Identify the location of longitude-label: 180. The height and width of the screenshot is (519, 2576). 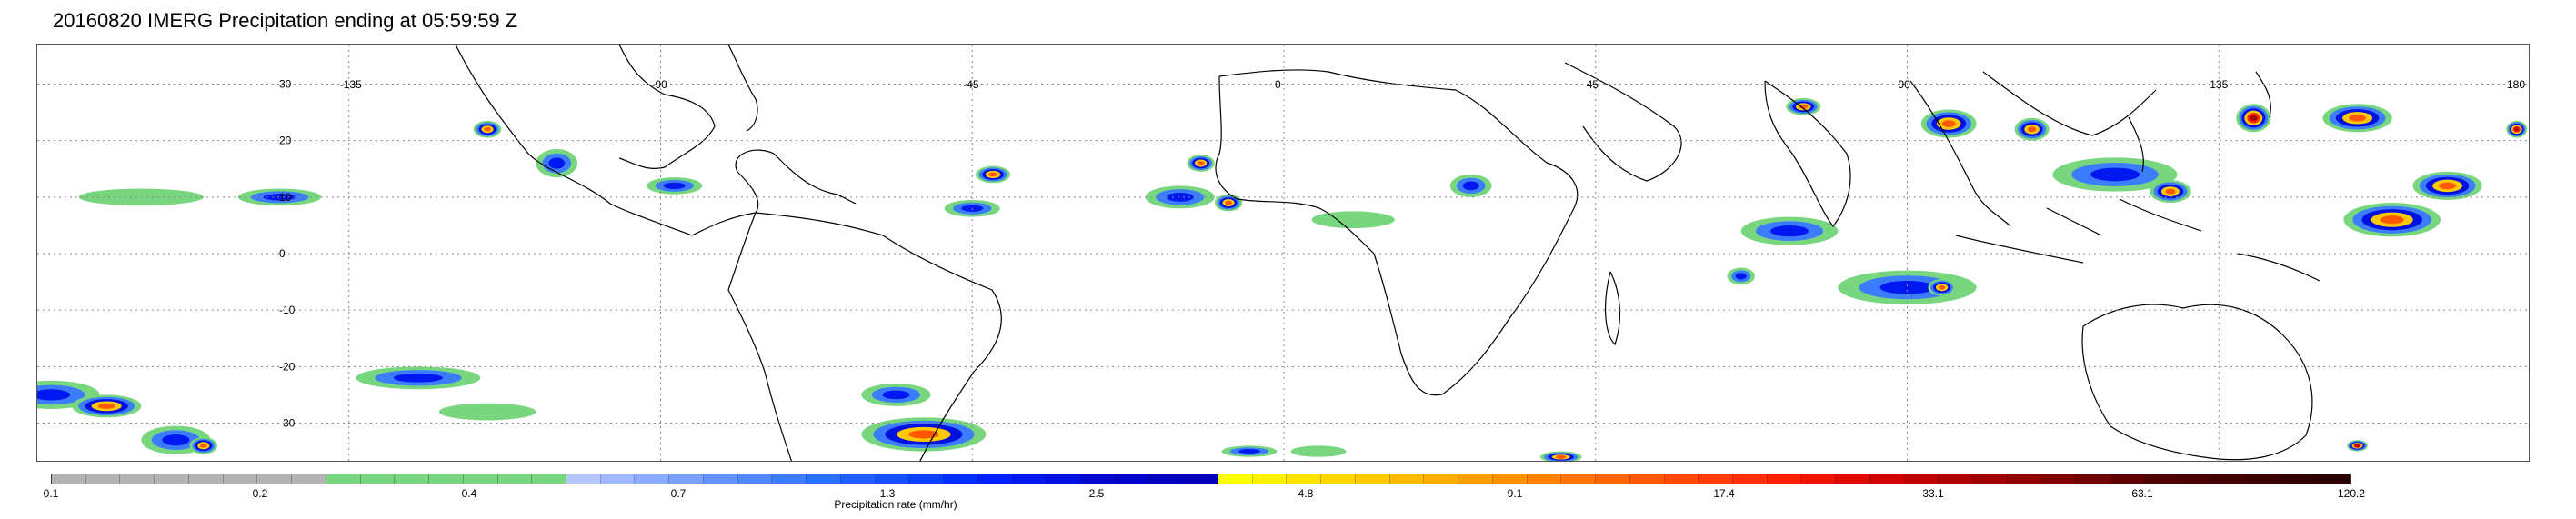
(2516, 84).